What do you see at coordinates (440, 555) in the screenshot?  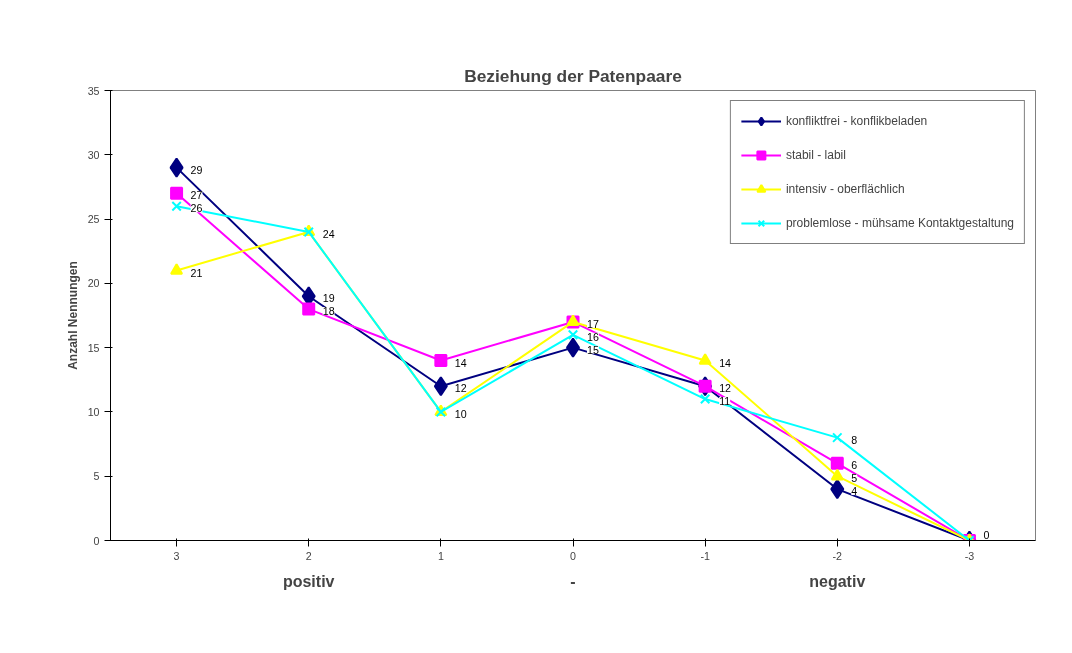 I see `x-tick-label: 1` at bounding box center [440, 555].